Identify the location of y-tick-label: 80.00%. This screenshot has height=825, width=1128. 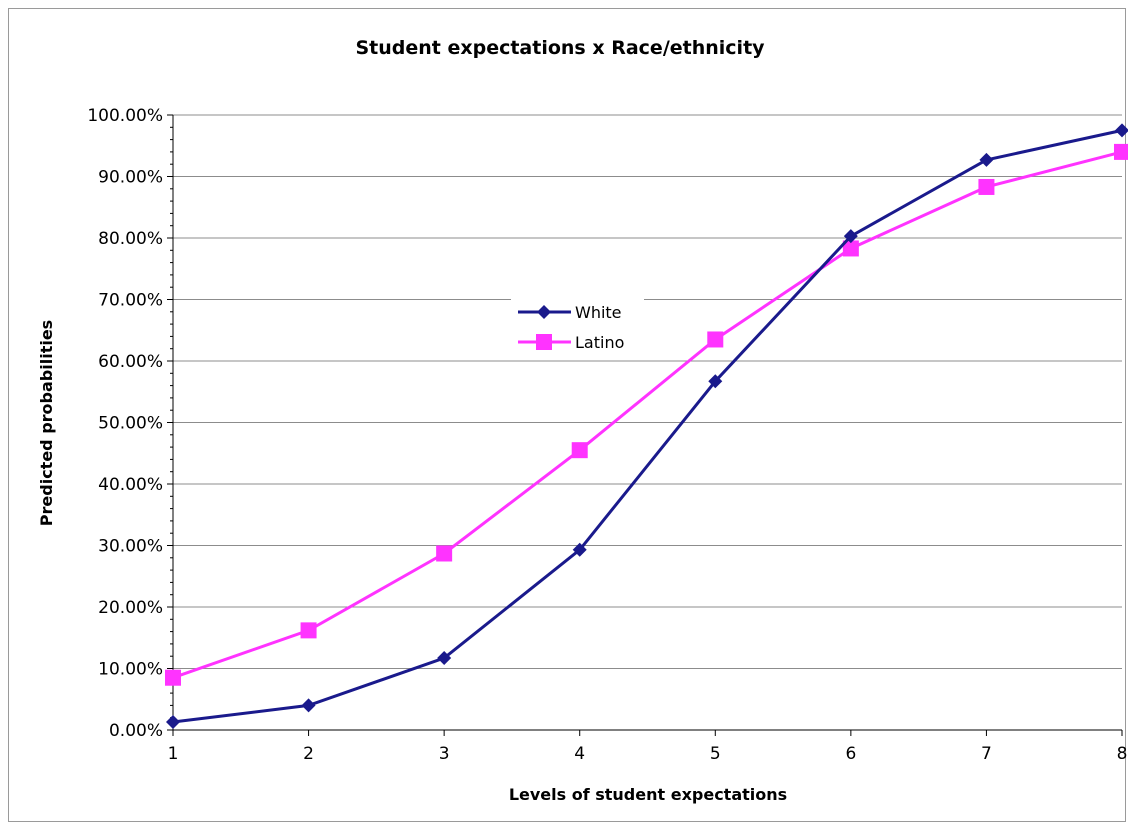
(130, 239).